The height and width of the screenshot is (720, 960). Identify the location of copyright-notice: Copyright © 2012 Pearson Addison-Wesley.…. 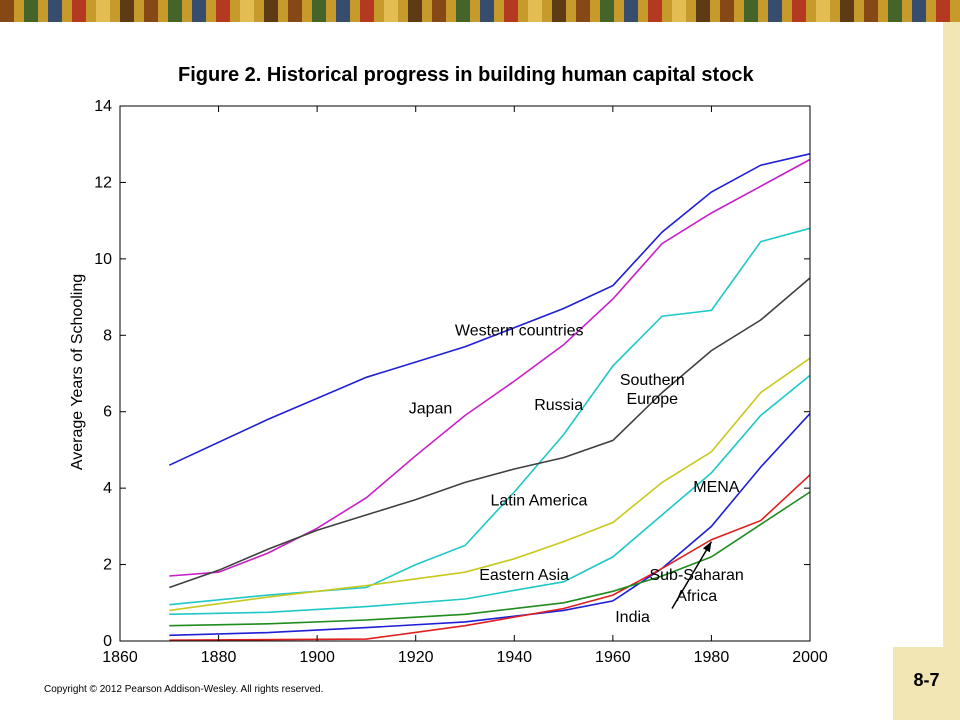
(184, 689).